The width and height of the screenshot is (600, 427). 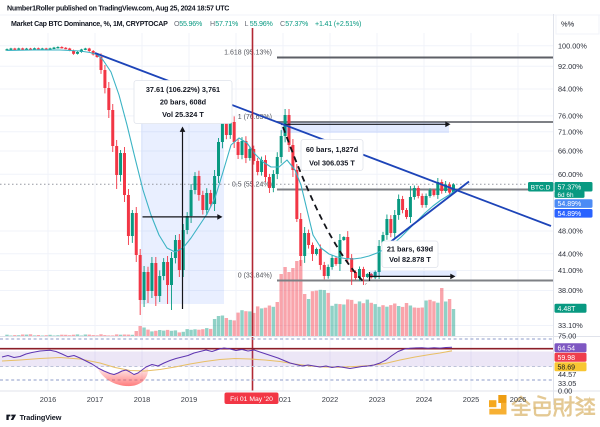 What do you see at coordinates (255, 275) in the screenshot?
I see `svg-text: 0 (33.84%)` at bounding box center [255, 275].